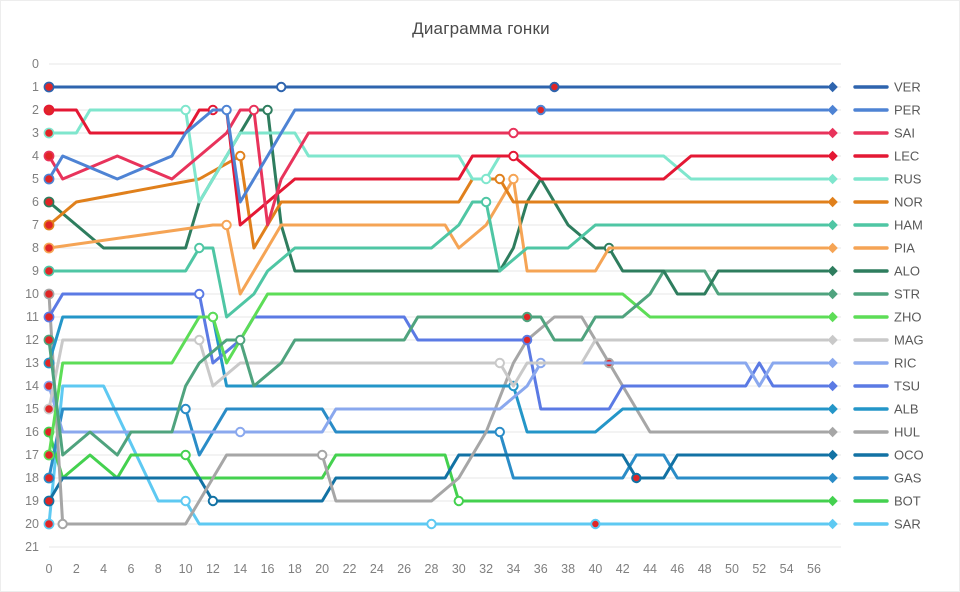 Image resolution: width=960 pixels, height=592 pixels. I want to click on x-axis-tick-label: 28, so click(432, 569).